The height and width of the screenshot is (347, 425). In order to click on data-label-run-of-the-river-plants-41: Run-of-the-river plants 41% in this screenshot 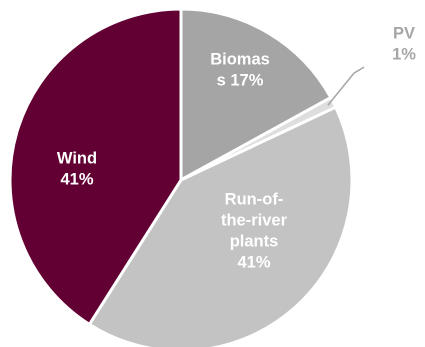, I will do `click(254, 231)`.